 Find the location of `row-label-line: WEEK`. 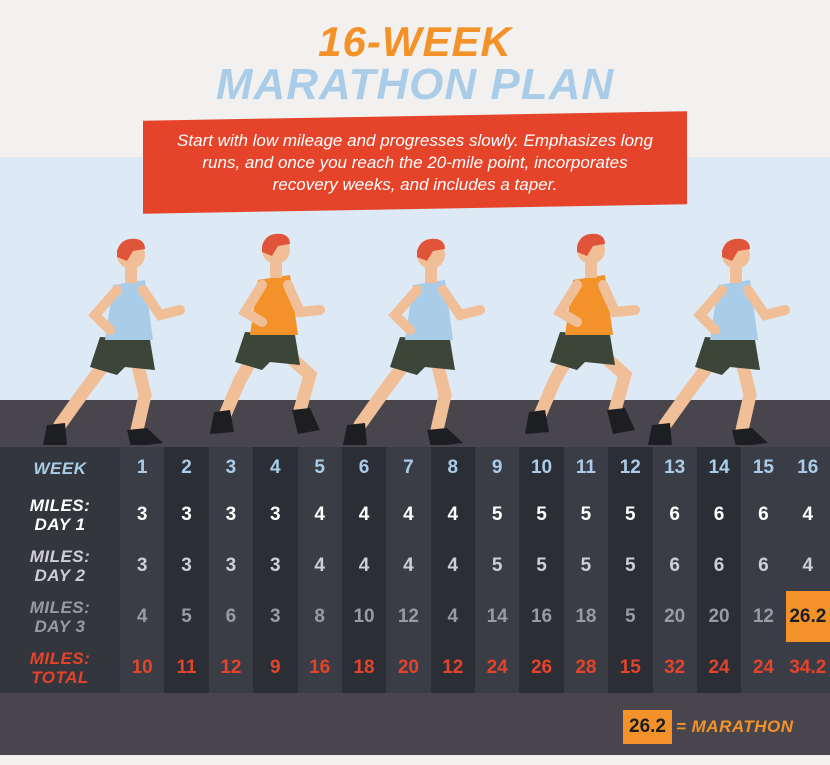

row-label-line: WEEK is located at coordinates (60, 468).